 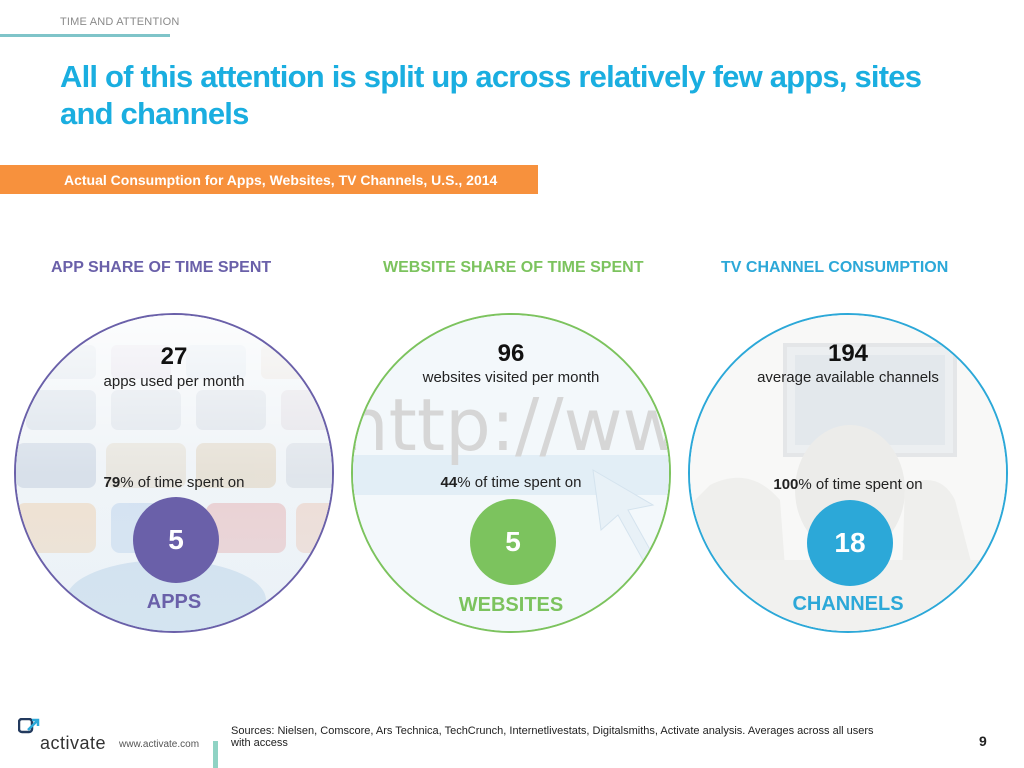 What do you see at coordinates (112, 482) in the screenshot?
I see `apps-percent: 79` at bounding box center [112, 482].